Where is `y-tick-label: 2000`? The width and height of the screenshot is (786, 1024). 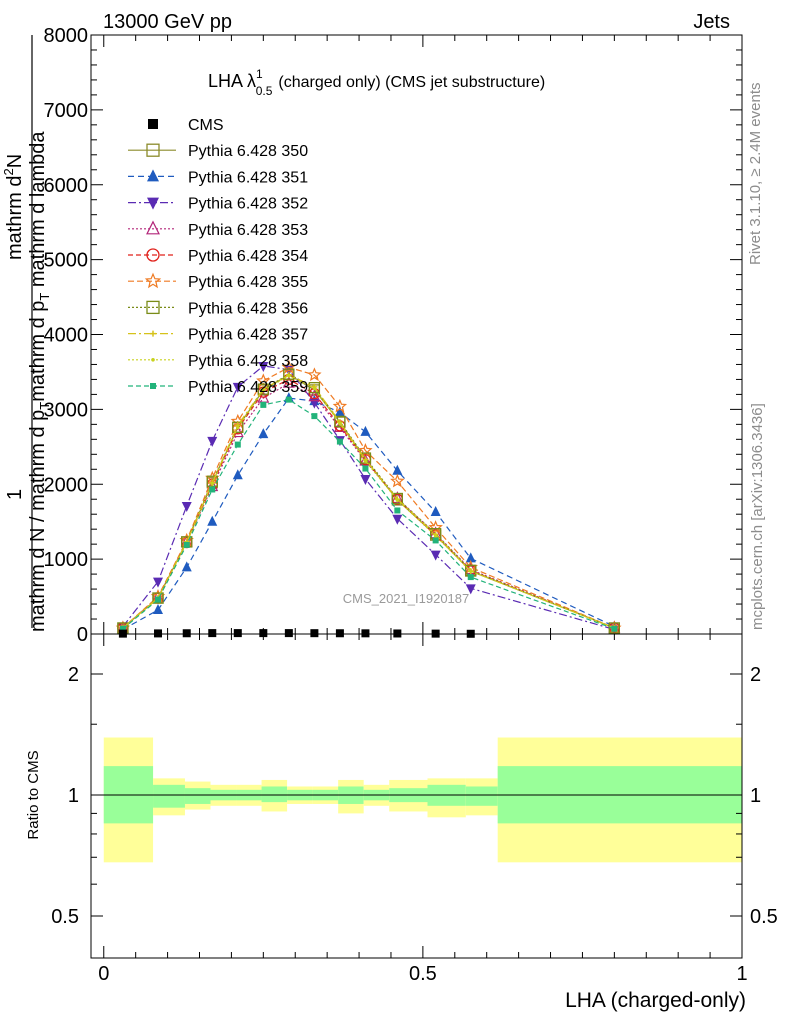 y-tick-label: 2000 is located at coordinates (66, 485).